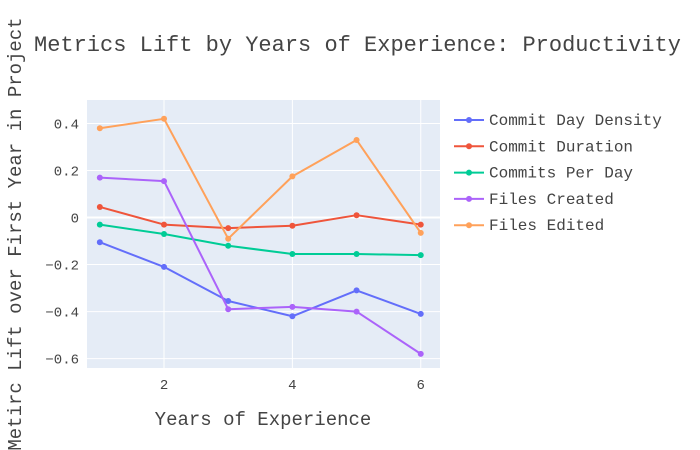  What do you see at coordinates (263, 420) in the screenshot?
I see `x-axis-title: Years of Experience` at bounding box center [263, 420].